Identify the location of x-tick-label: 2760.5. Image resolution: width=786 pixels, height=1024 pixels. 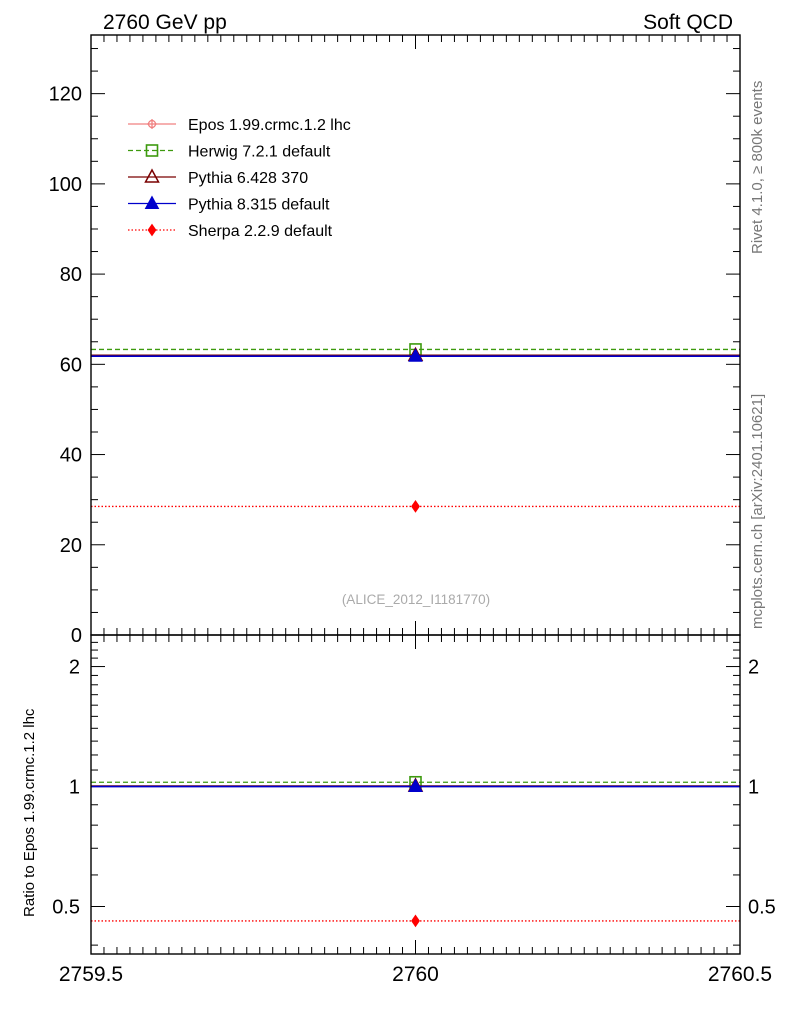
(740, 974).